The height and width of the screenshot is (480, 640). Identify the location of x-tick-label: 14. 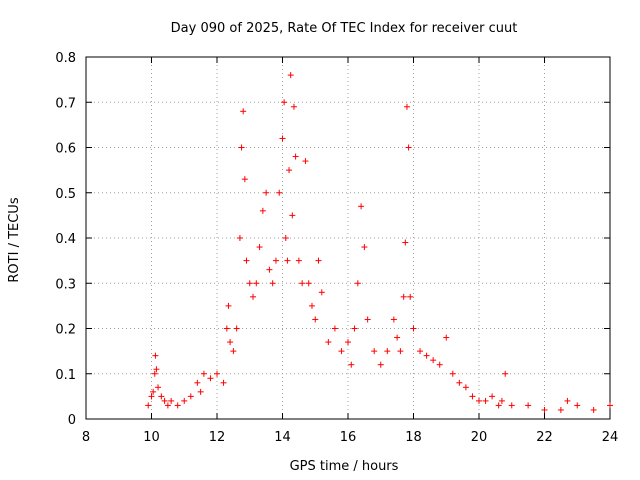
(282, 437).